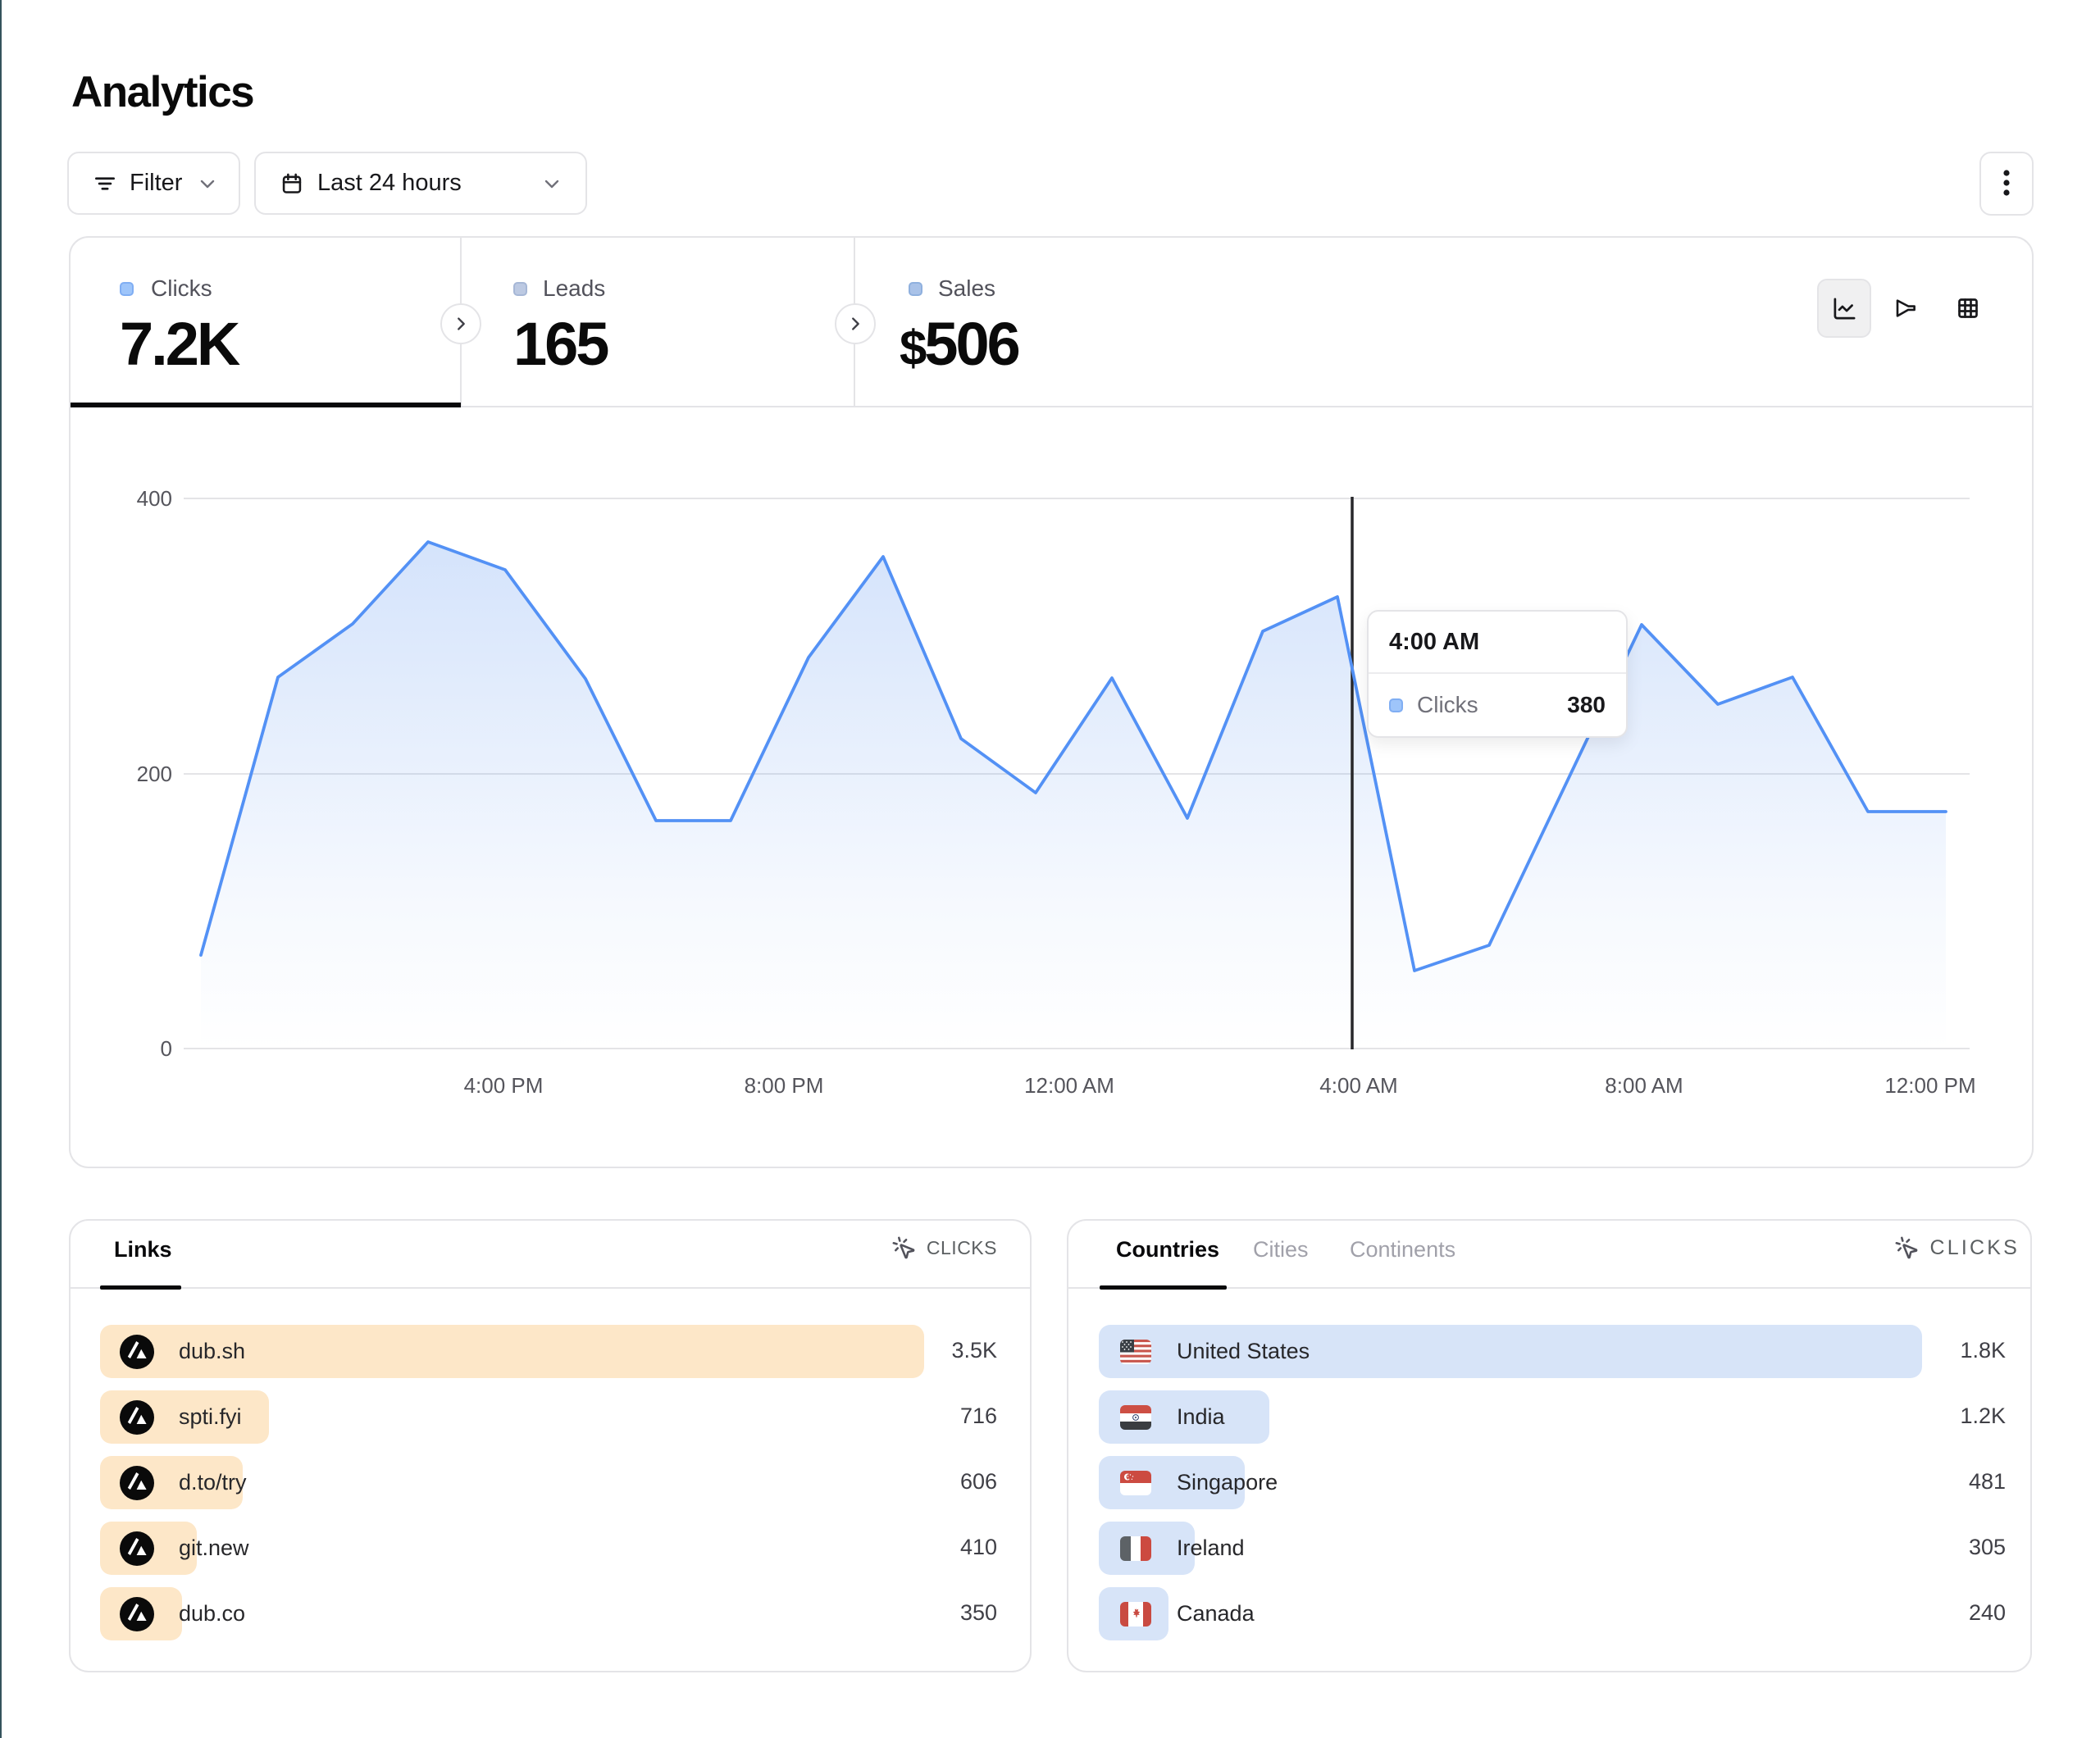 This screenshot has height=1738, width=2100. Describe the element at coordinates (504, 1085) in the screenshot. I see `svg-text: 4:00 PM` at that location.